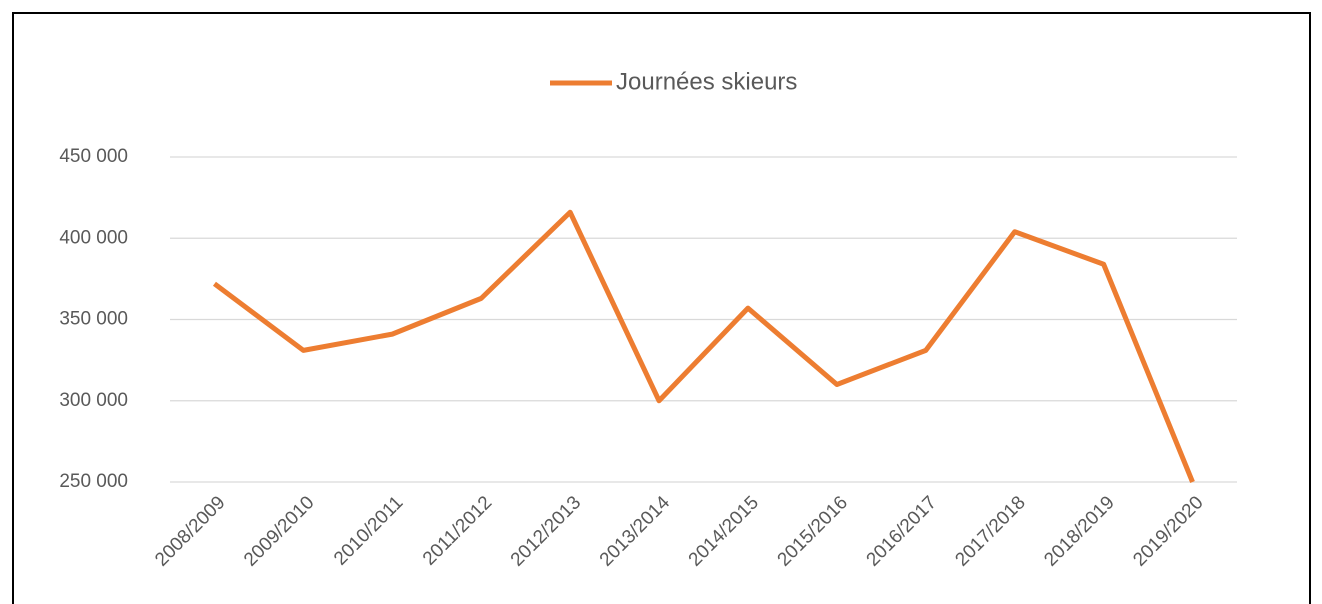 This screenshot has width=1322, height=604. Describe the element at coordinates (706, 81) in the screenshot. I see `legend-label: Journées skieurs` at that location.